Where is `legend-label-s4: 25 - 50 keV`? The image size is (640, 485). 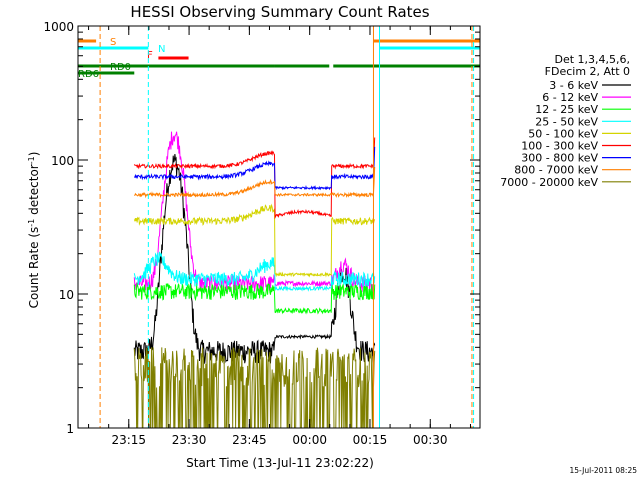 legend-label-s4: 25 - 50 keV is located at coordinates (566, 121).